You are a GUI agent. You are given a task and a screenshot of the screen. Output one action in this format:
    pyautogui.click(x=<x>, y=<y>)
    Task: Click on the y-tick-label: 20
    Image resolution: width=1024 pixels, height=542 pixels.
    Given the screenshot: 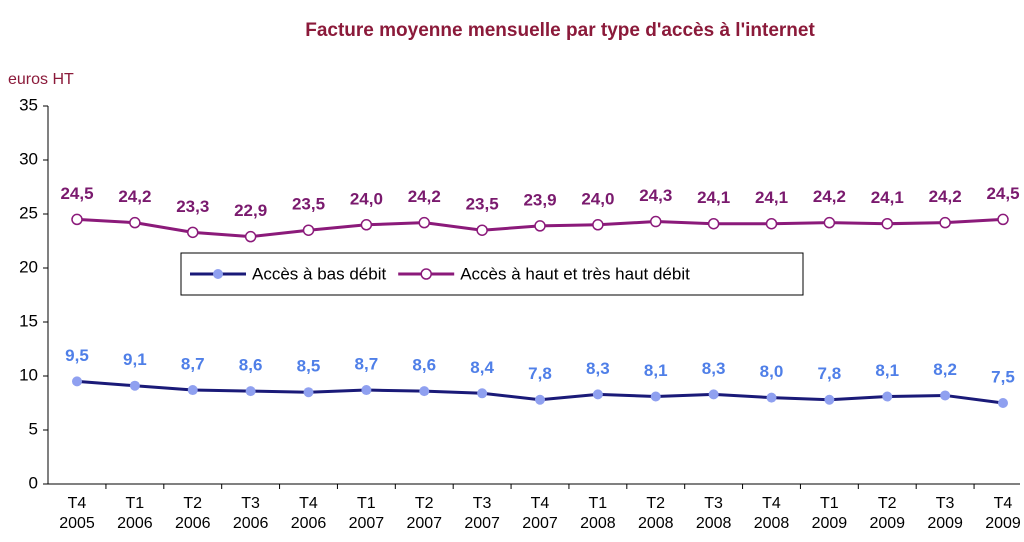 What is the action you would take?
    pyautogui.click(x=28, y=266)
    